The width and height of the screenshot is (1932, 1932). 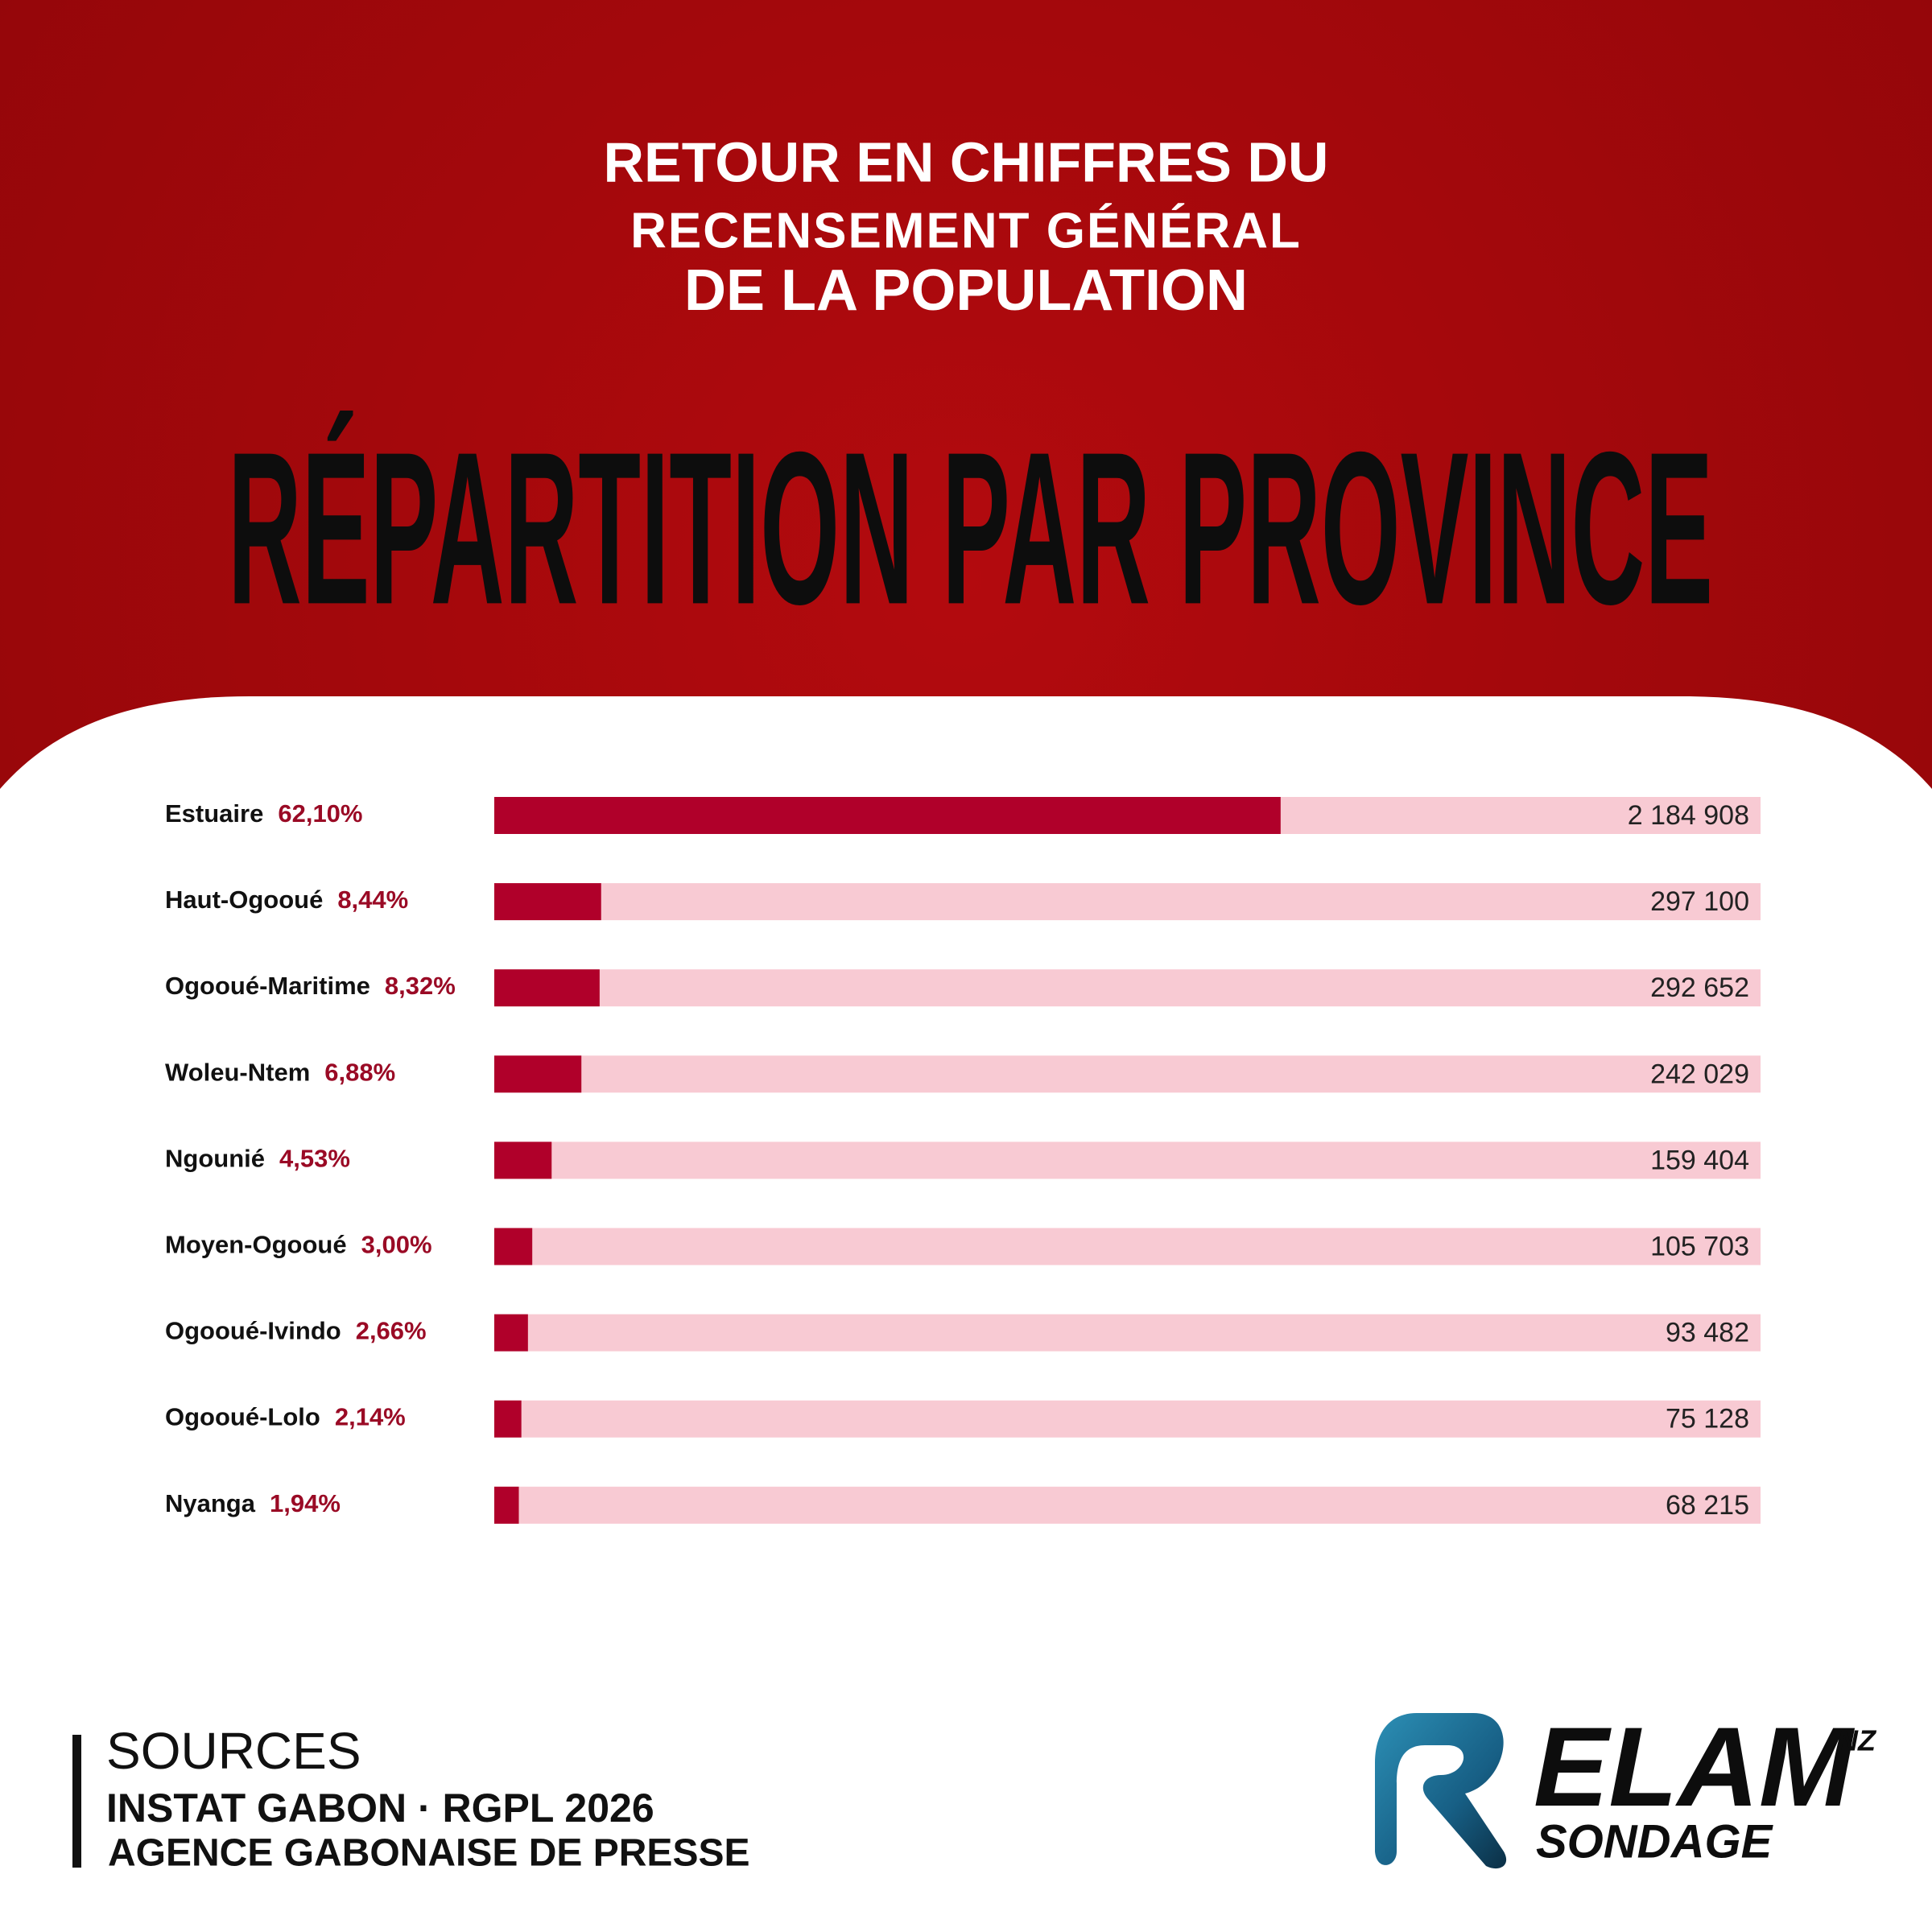 What do you see at coordinates (966, 231) in the screenshot?
I see `header-line: RECENSEMENT GÉNÉRAL` at bounding box center [966, 231].